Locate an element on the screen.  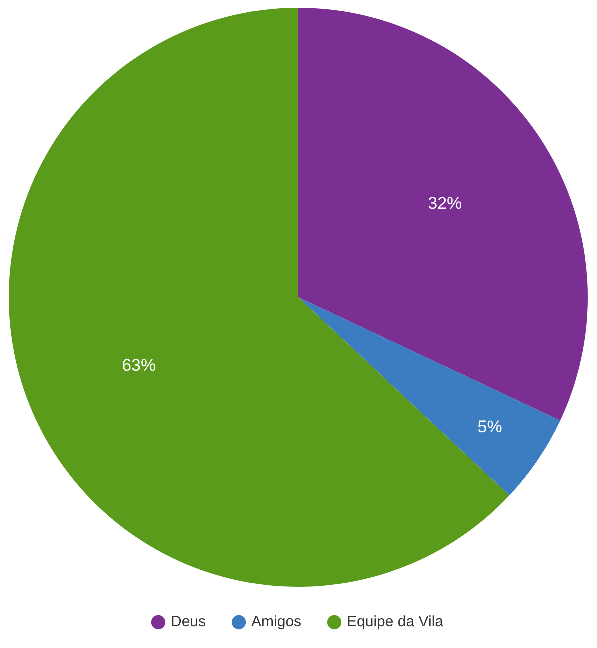
legend-label: Deus is located at coordinates (188, 622).